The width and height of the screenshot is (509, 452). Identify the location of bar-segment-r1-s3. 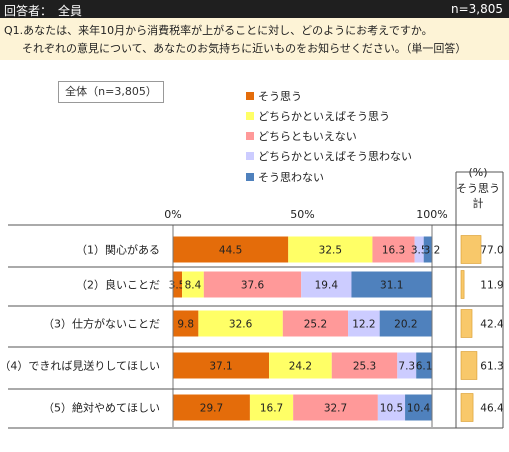
(393, 249).